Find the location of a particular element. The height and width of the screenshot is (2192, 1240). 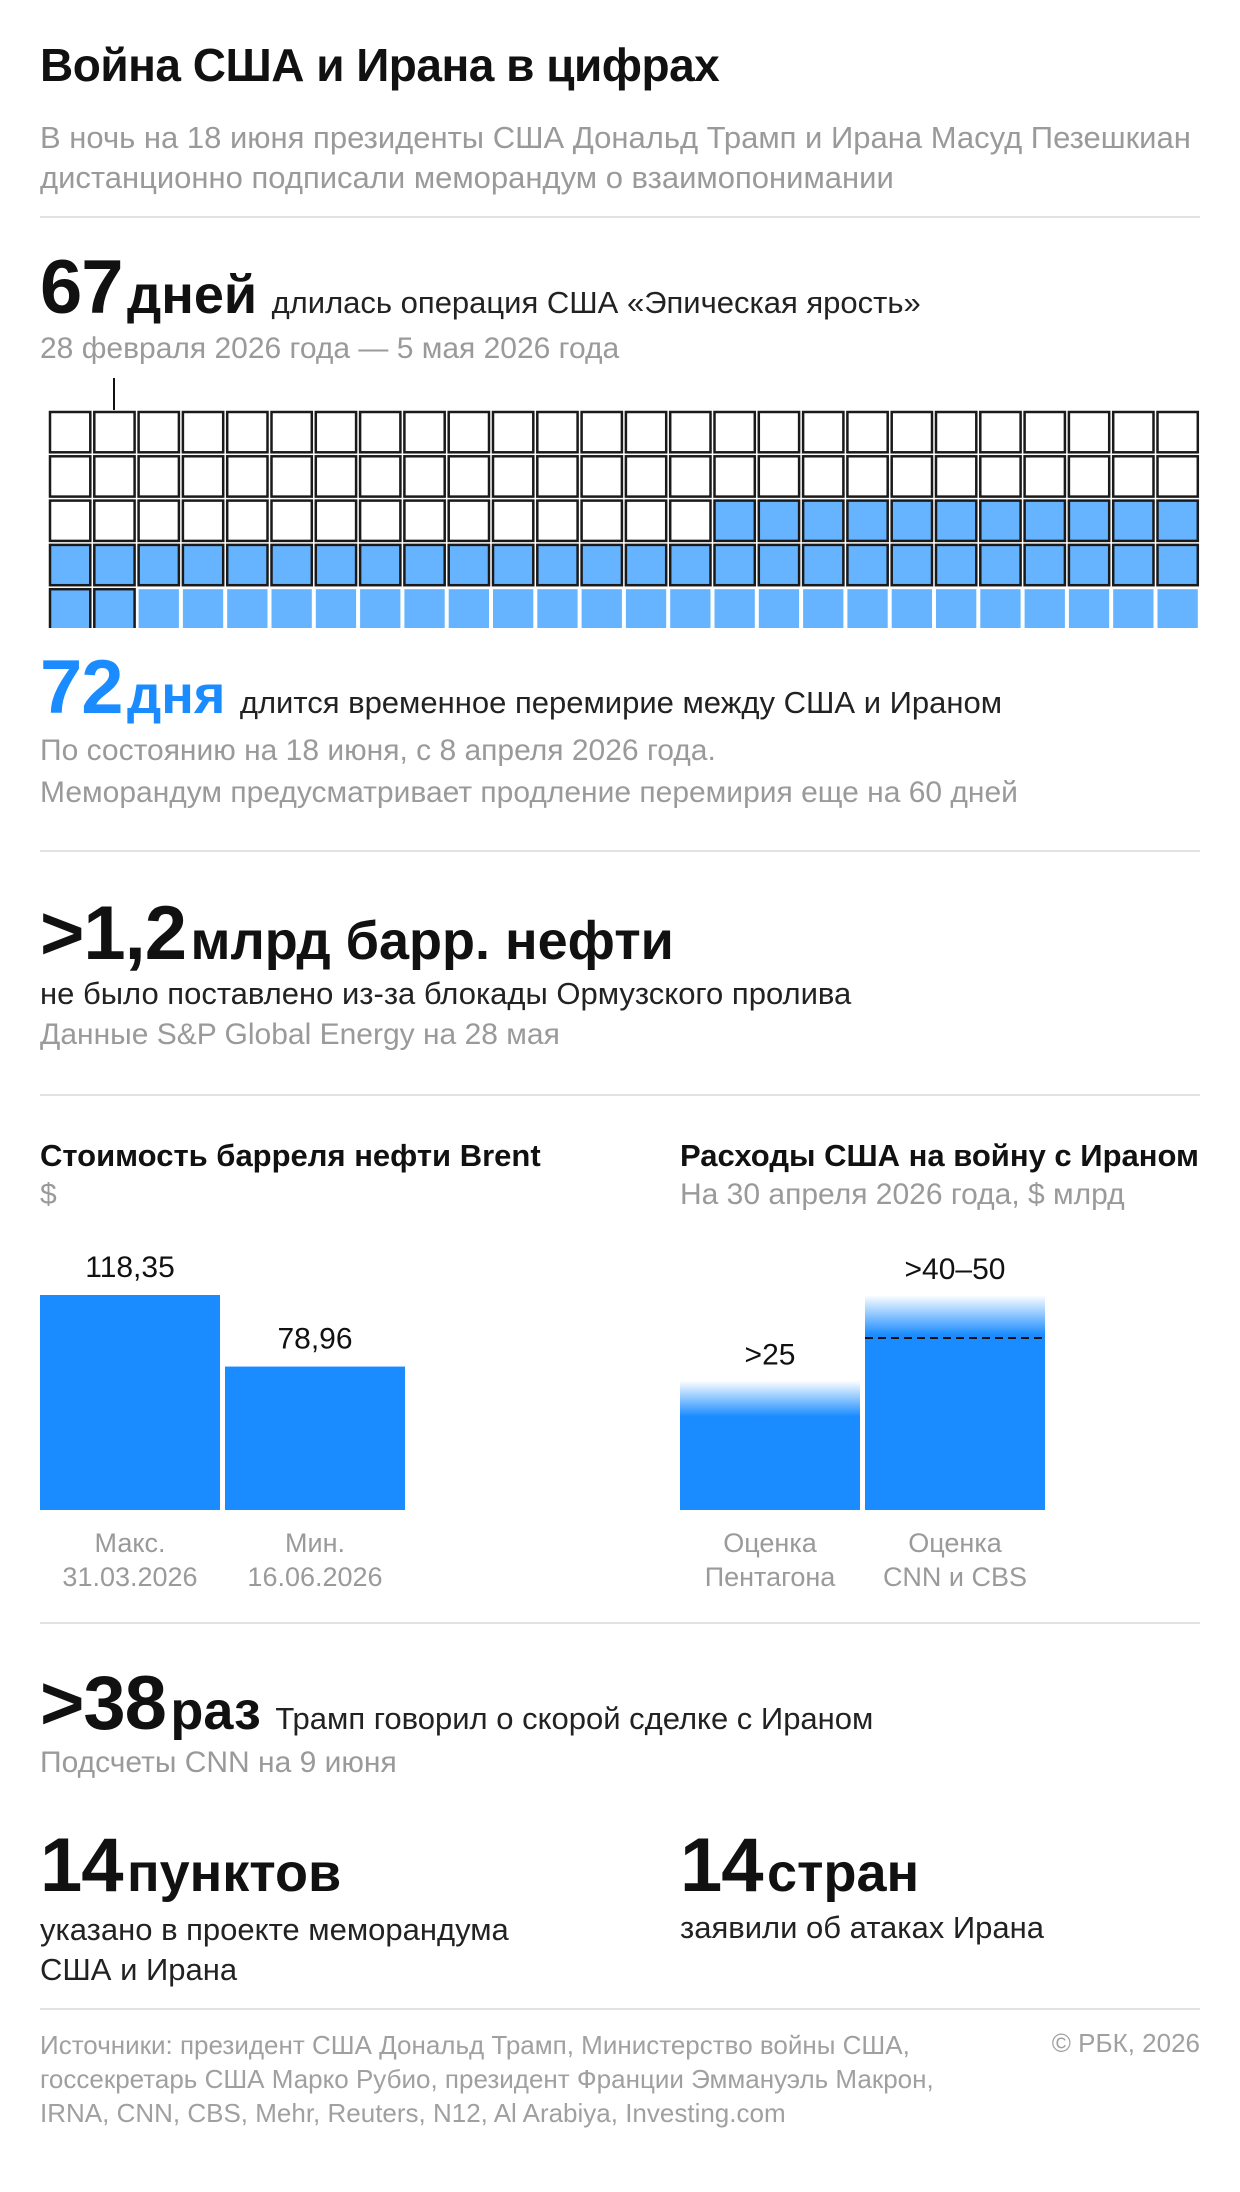

days-waffle-chart is located at coordinates (624, 519).